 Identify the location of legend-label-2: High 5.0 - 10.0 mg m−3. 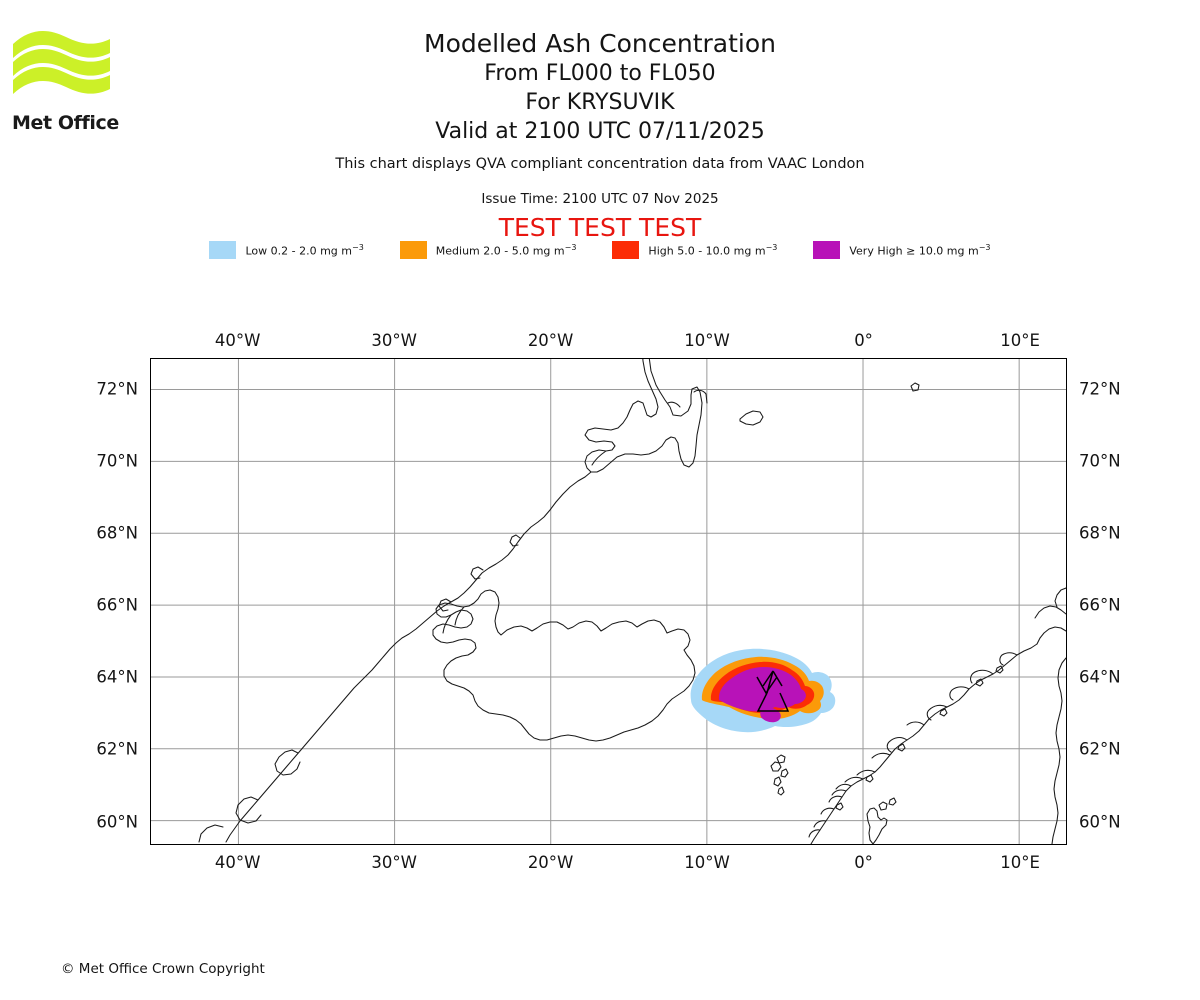
(713, 250).